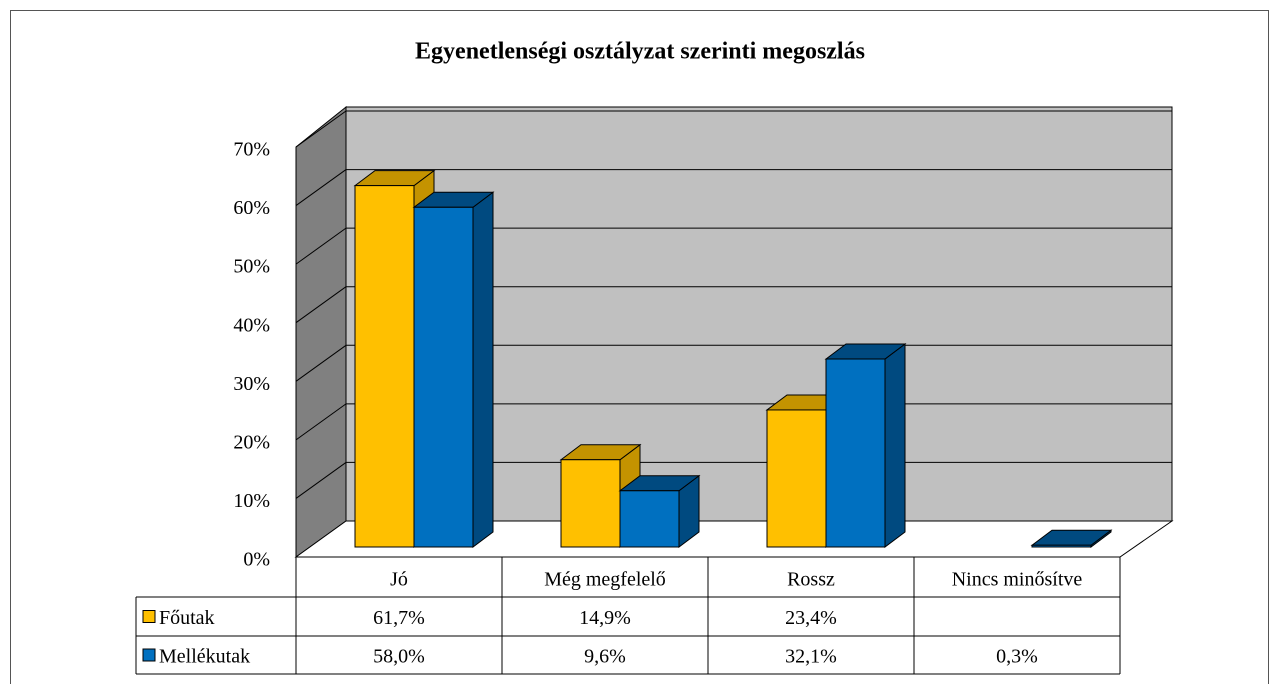  I want to click on y-tick-label: 10%, so click(251, 501).